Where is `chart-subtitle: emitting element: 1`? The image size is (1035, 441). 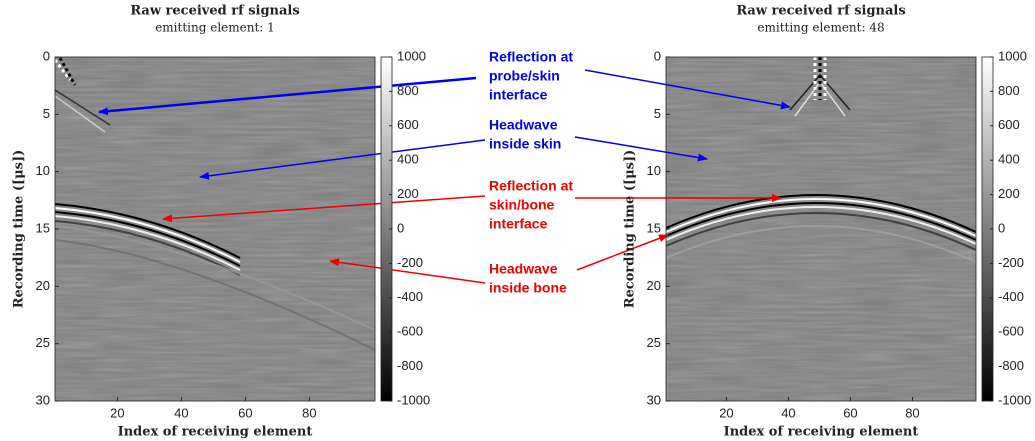 chart-subtitle: emitting element: 1 is located at coordinates (215, 28).